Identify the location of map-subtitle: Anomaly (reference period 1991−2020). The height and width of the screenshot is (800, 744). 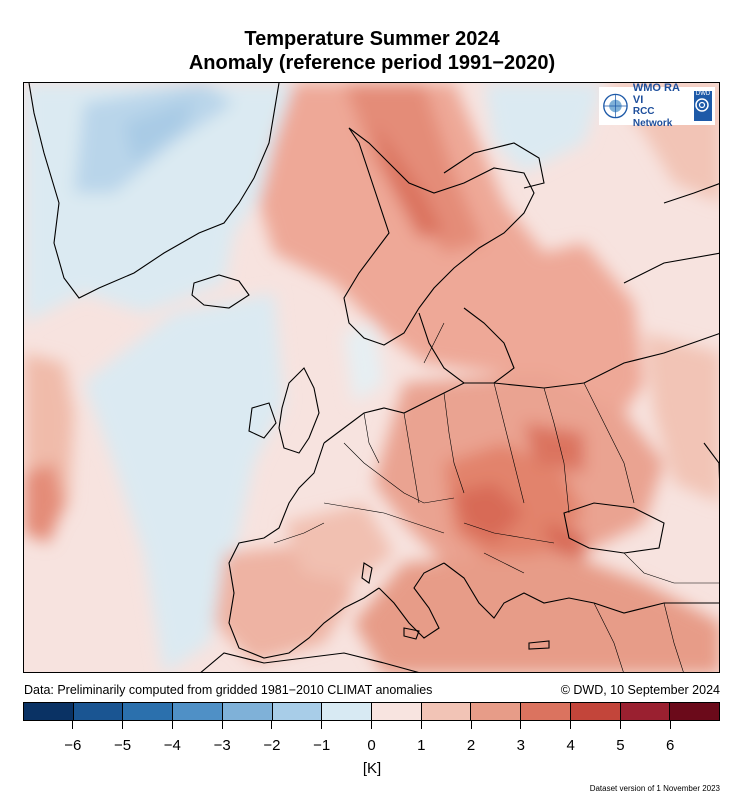
(372, 63).